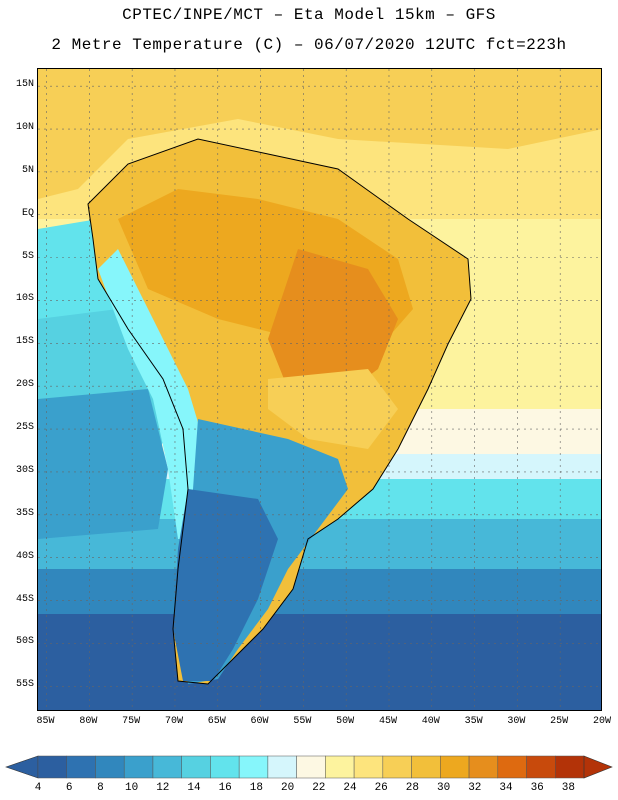  Describe the element at coordinates (131, 721) in the screenshot. I see `lon-label: 75W` at that location.